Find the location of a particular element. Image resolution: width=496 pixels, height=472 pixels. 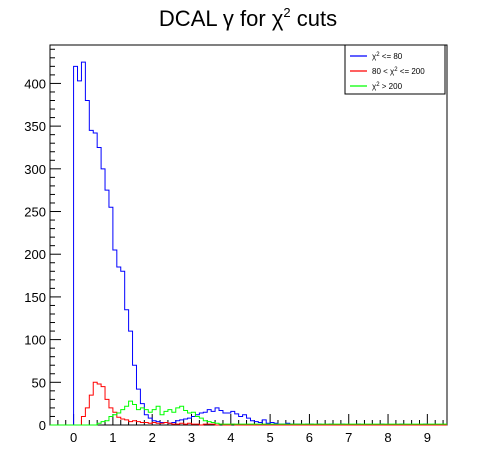

y-tick-label: 50 is located at coordinates (39, 382).